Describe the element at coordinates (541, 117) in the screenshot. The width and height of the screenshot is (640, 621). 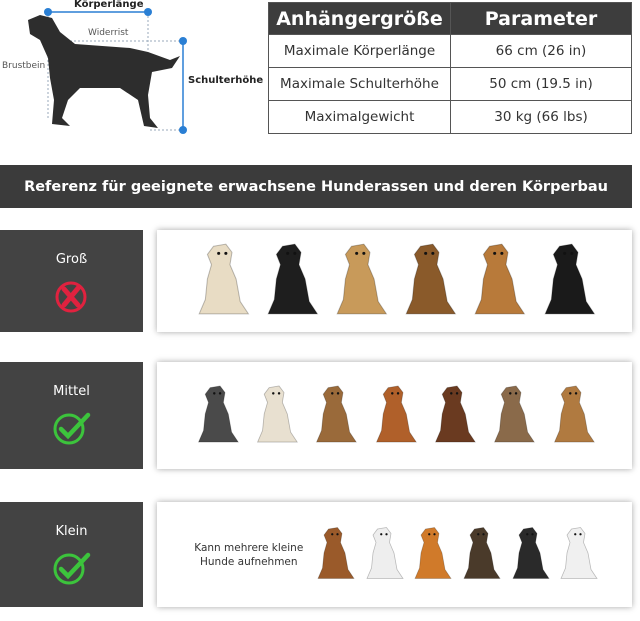
I see `cell: 30 kg (66 lbs)` at that location.